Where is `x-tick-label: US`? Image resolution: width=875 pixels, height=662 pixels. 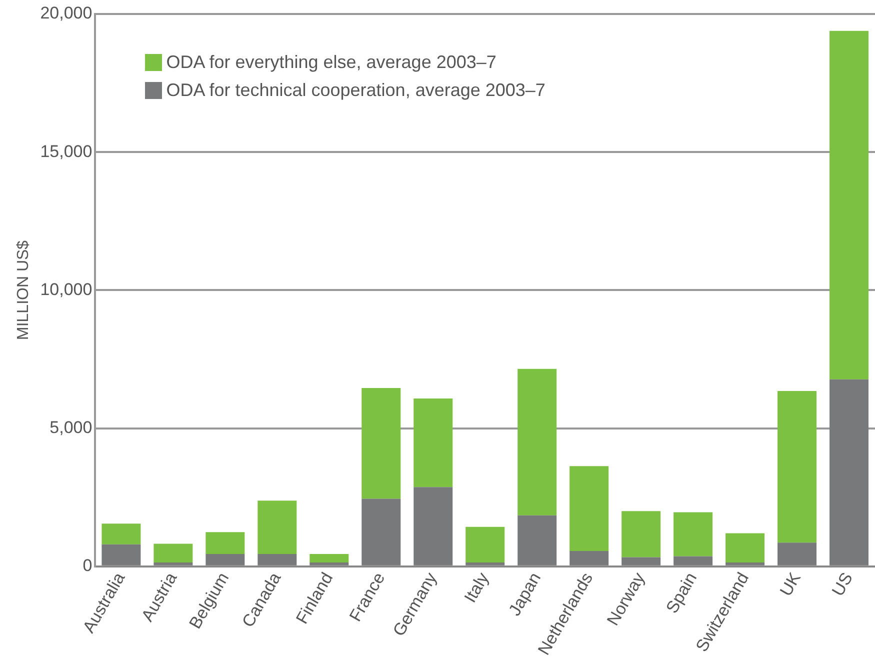
x-tick-label: US is located at coordinates (842, 584).